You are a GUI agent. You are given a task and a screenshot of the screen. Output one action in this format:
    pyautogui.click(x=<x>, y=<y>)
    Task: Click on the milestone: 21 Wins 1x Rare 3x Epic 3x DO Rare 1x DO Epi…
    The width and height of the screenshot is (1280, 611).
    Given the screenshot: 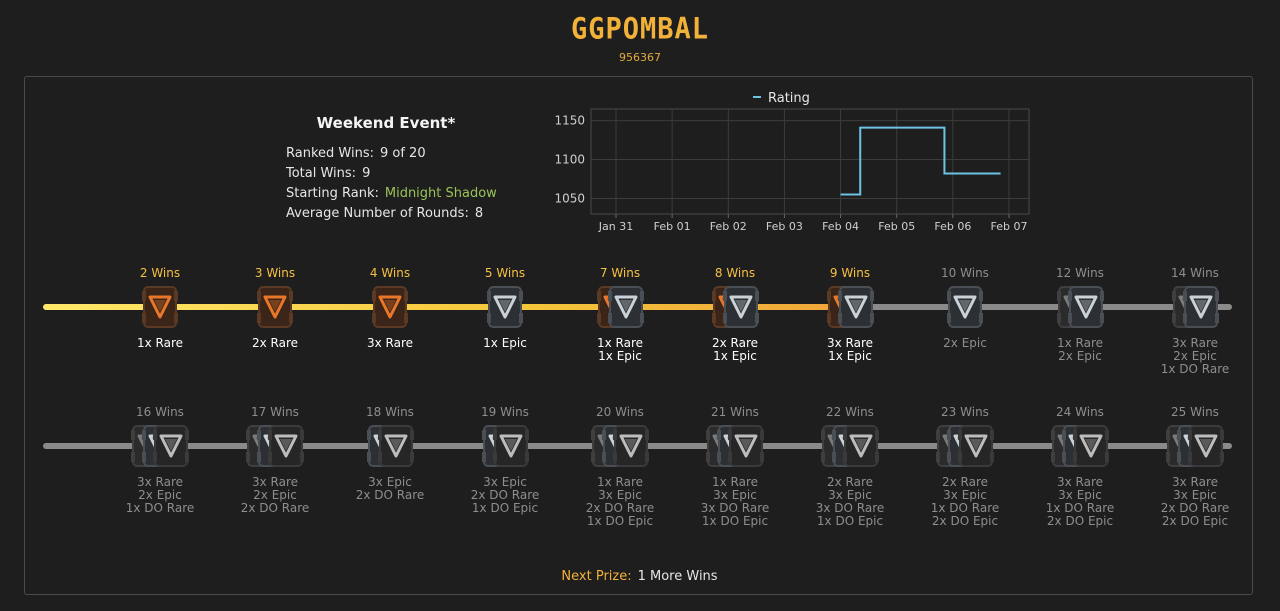 What is the action you would take?
    pyautogui.click(x=735, y=466)
    